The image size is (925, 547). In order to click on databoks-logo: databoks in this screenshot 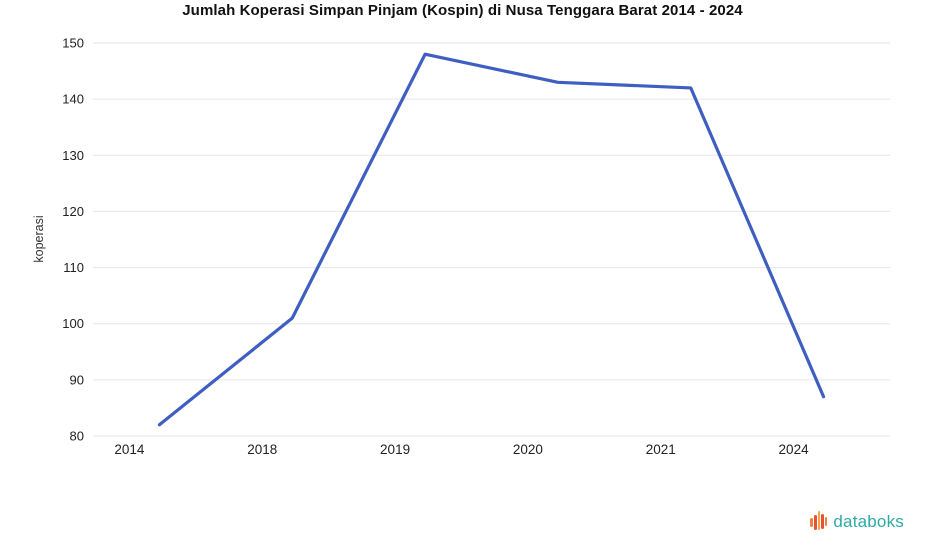, I will do `click(857, 522)`.